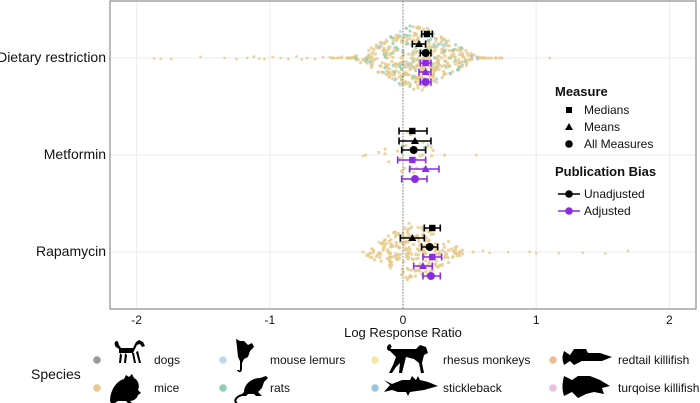 Image resolution: width=700 pixels, height=403 pixels. What do you see at coordinates (553, 360) in the screenshot?
I see `species-color-redtail-killifish` at bounding box center [553, 360].